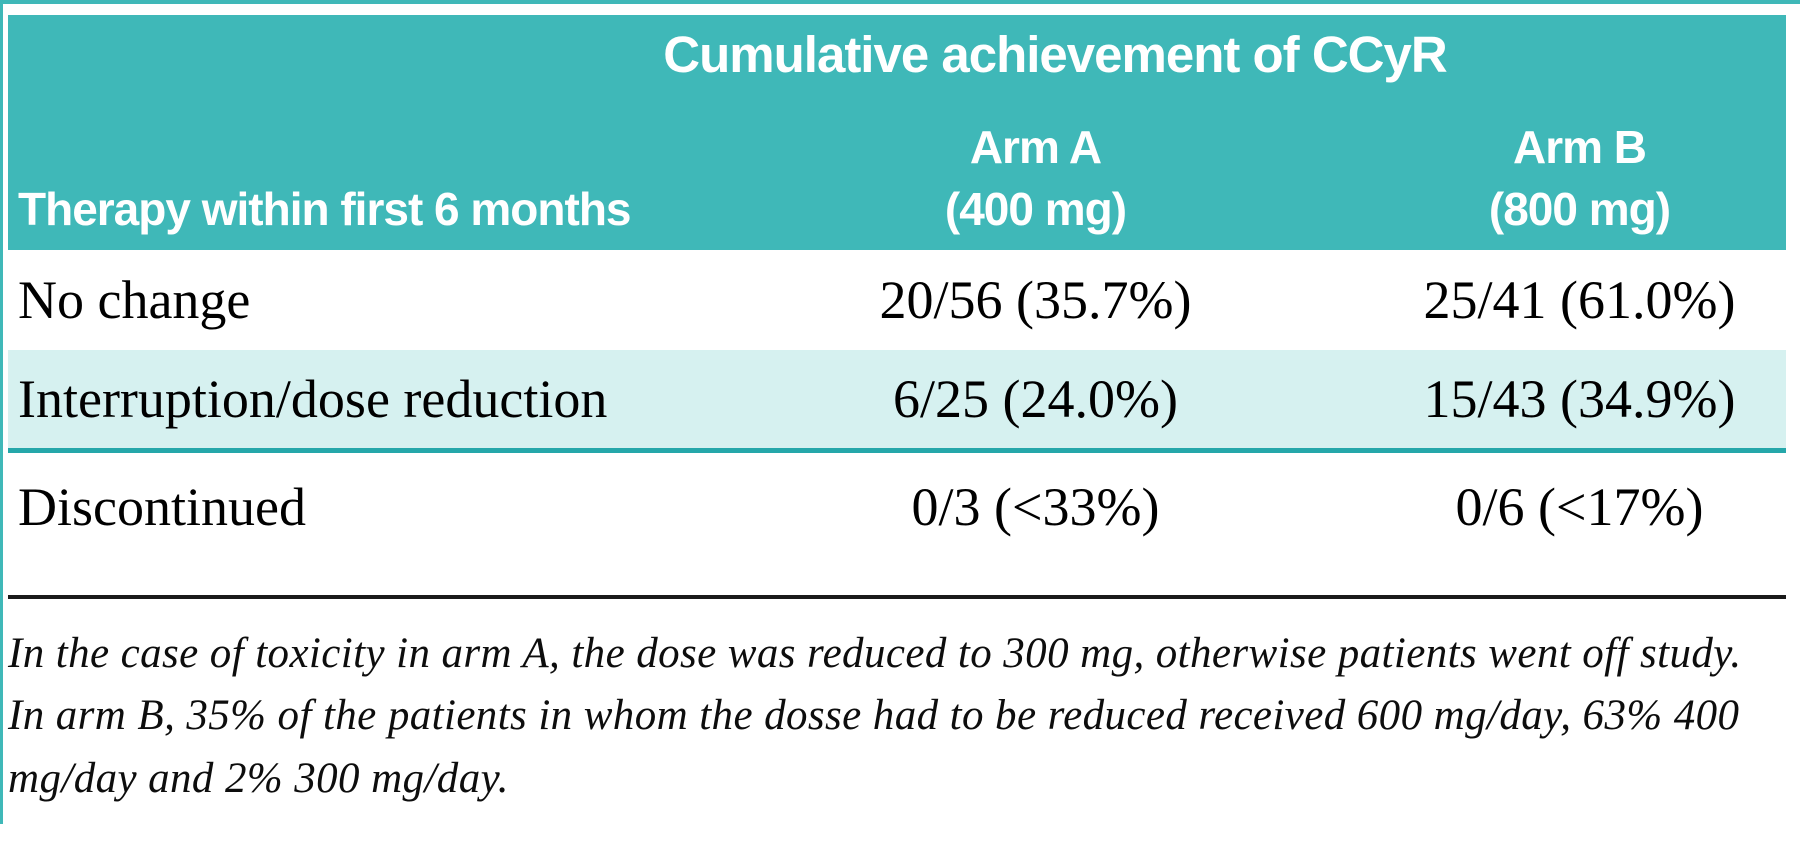 This screenshot has height=853, width=1800. Describe the element at coordinates (1579, 209) in the screenshot. I see `arm-b-dose: (800 mg)` at that location.